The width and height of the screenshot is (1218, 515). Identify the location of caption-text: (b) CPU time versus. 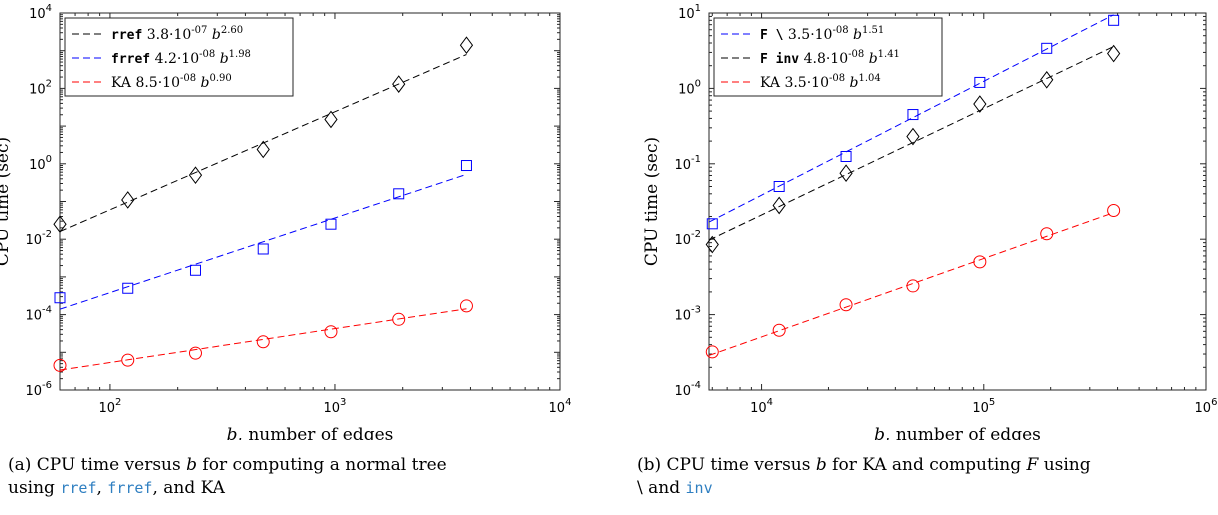
(726, 465).